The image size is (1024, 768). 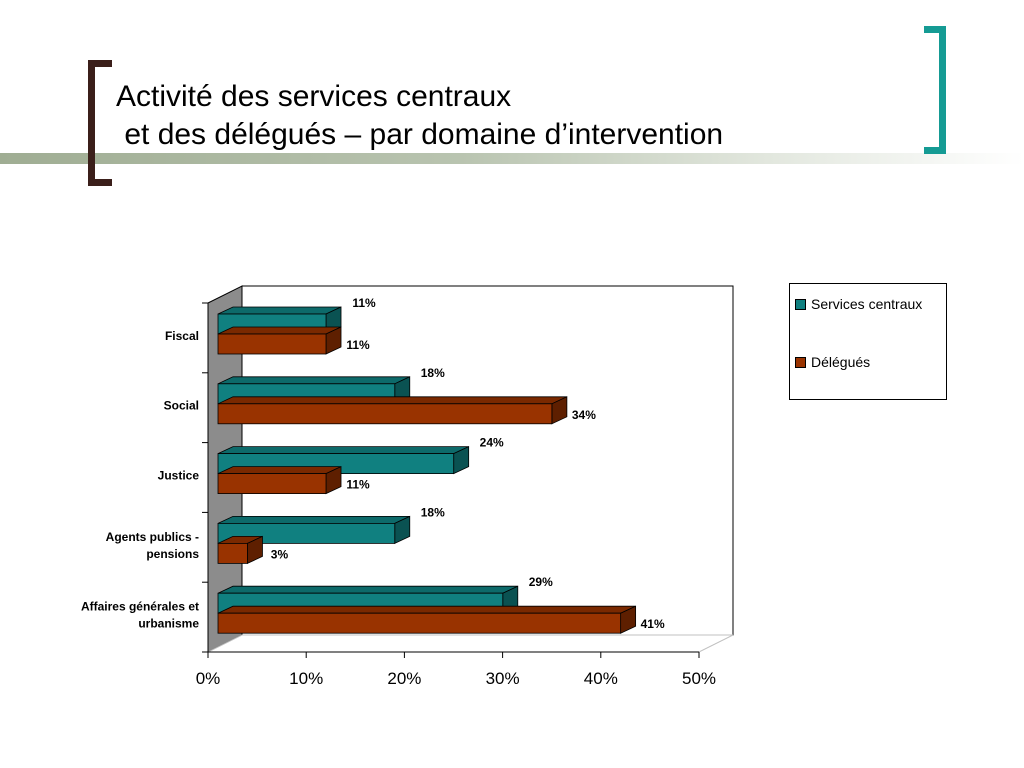 What do you see at coordinates (100, 123) in the screenshot?
I see `left-bracket-decoration` at bounding box center [100, 123].